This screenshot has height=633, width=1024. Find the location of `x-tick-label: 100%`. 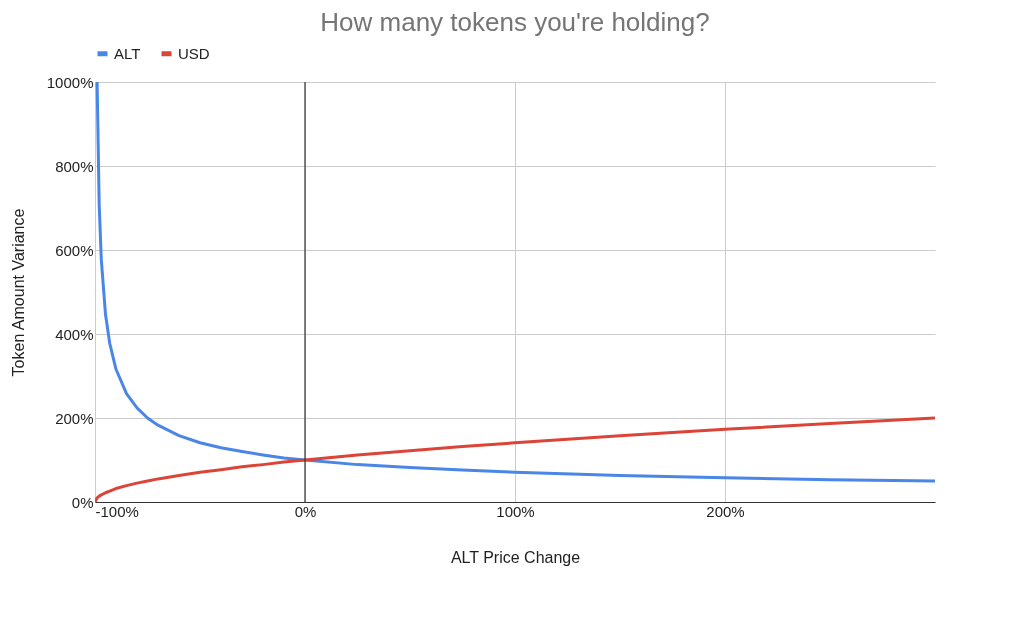

x-tick-label: 100% is located at coordinates (515, 511).